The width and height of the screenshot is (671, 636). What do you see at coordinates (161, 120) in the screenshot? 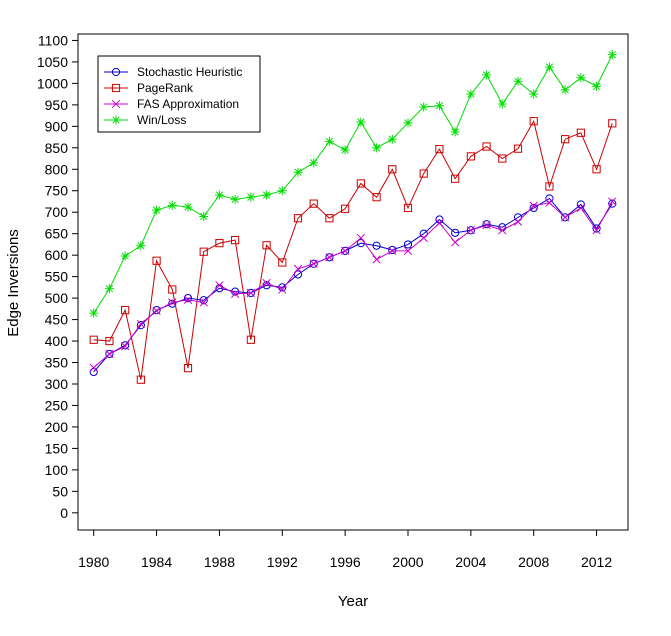
I see `legend-label: Win/Loss` at bounding box center [161, 120].